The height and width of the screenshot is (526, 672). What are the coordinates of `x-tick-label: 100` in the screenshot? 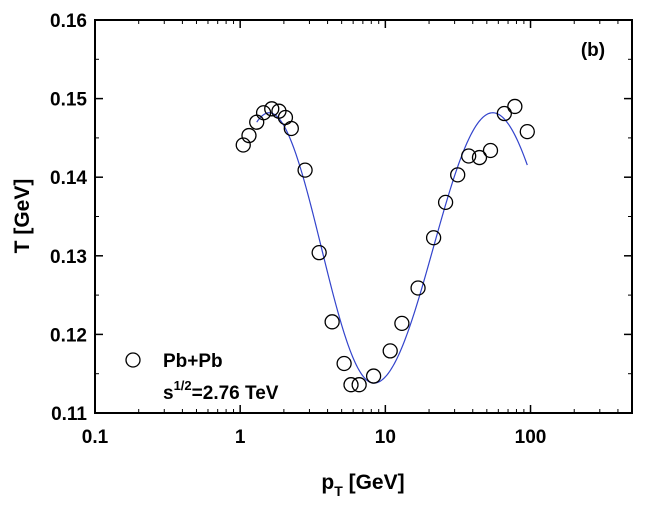 It's located at (531, 437).